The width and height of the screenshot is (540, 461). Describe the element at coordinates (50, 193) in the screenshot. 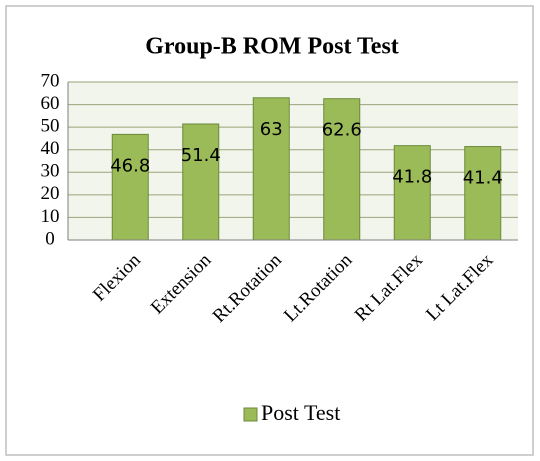

I see `y-tick-label: 20` at that location.